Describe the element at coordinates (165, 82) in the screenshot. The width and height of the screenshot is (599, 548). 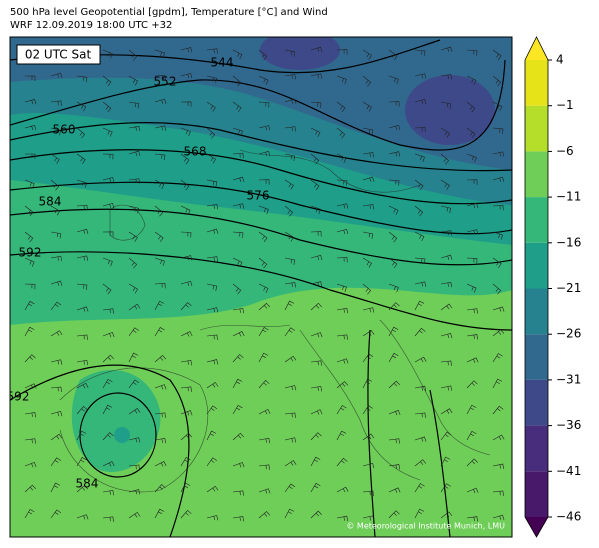
I see `contour-label: 552` at that location.